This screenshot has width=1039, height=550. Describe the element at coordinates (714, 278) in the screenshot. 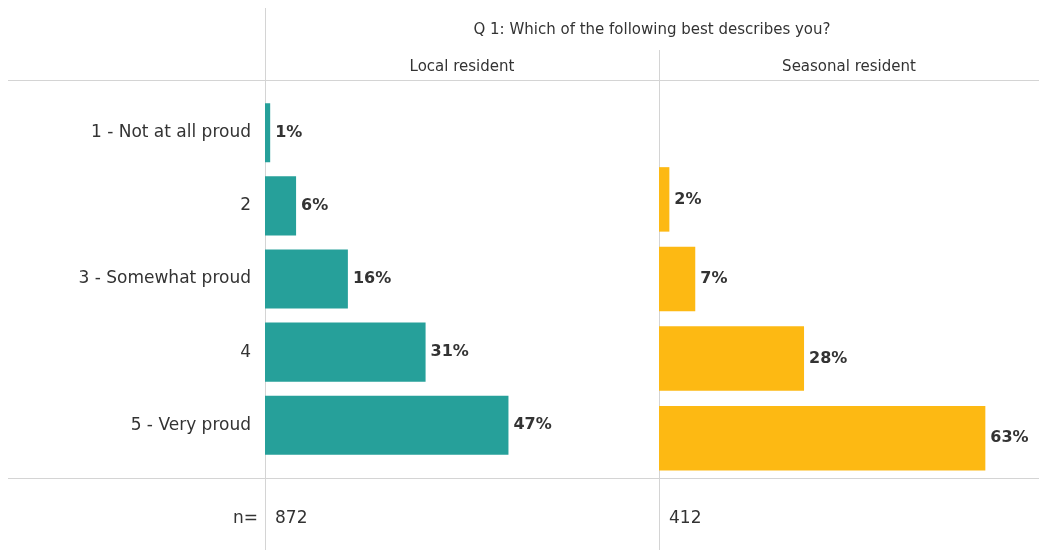

I see `data-label: 7%` at that location.